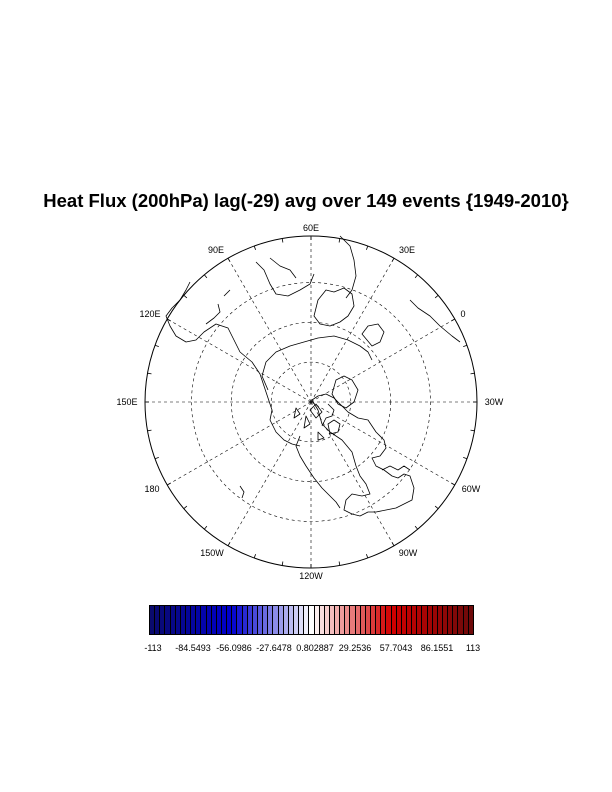 Image resolution: width=612 pixels, height=792 pixels. What do you see at coordinates (315, 648) in the screenshot?
I see `colorbar-label-4: 0.802887` at bounding box center [315, 648].